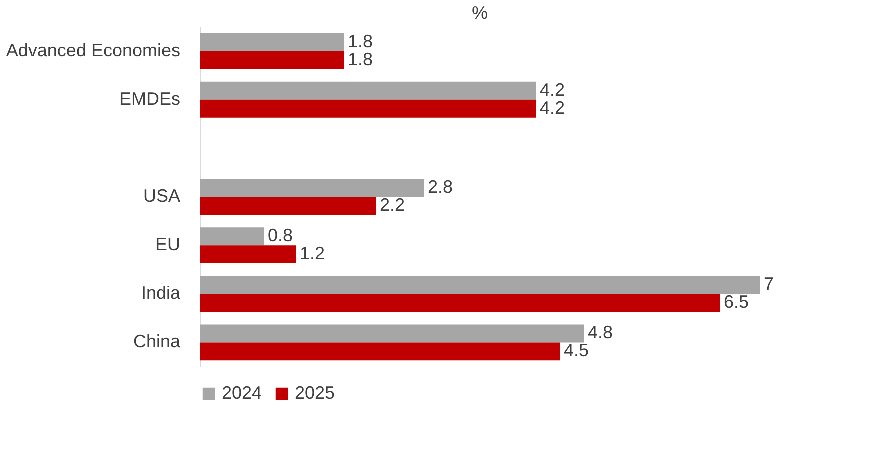  Describe the element at coordinates (167, 244) in the screenshot. I see `y-tick-label: EU` at that location.